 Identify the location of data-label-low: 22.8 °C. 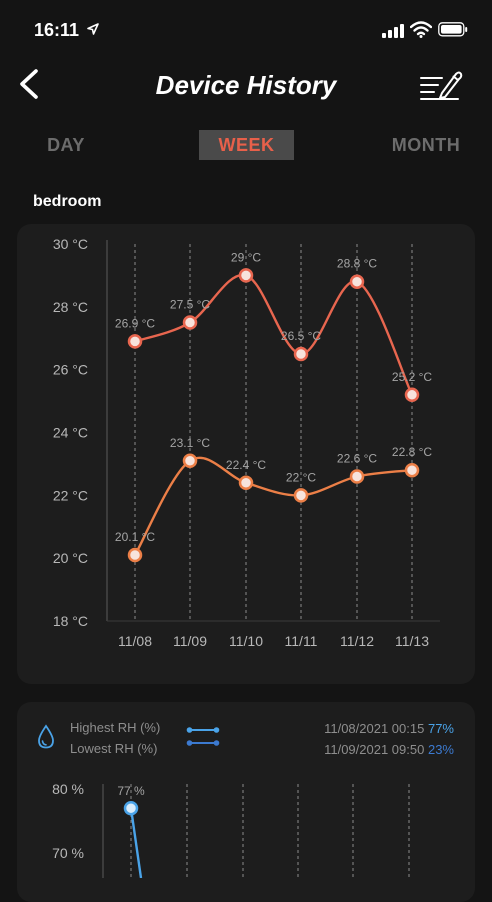
(412, 452).